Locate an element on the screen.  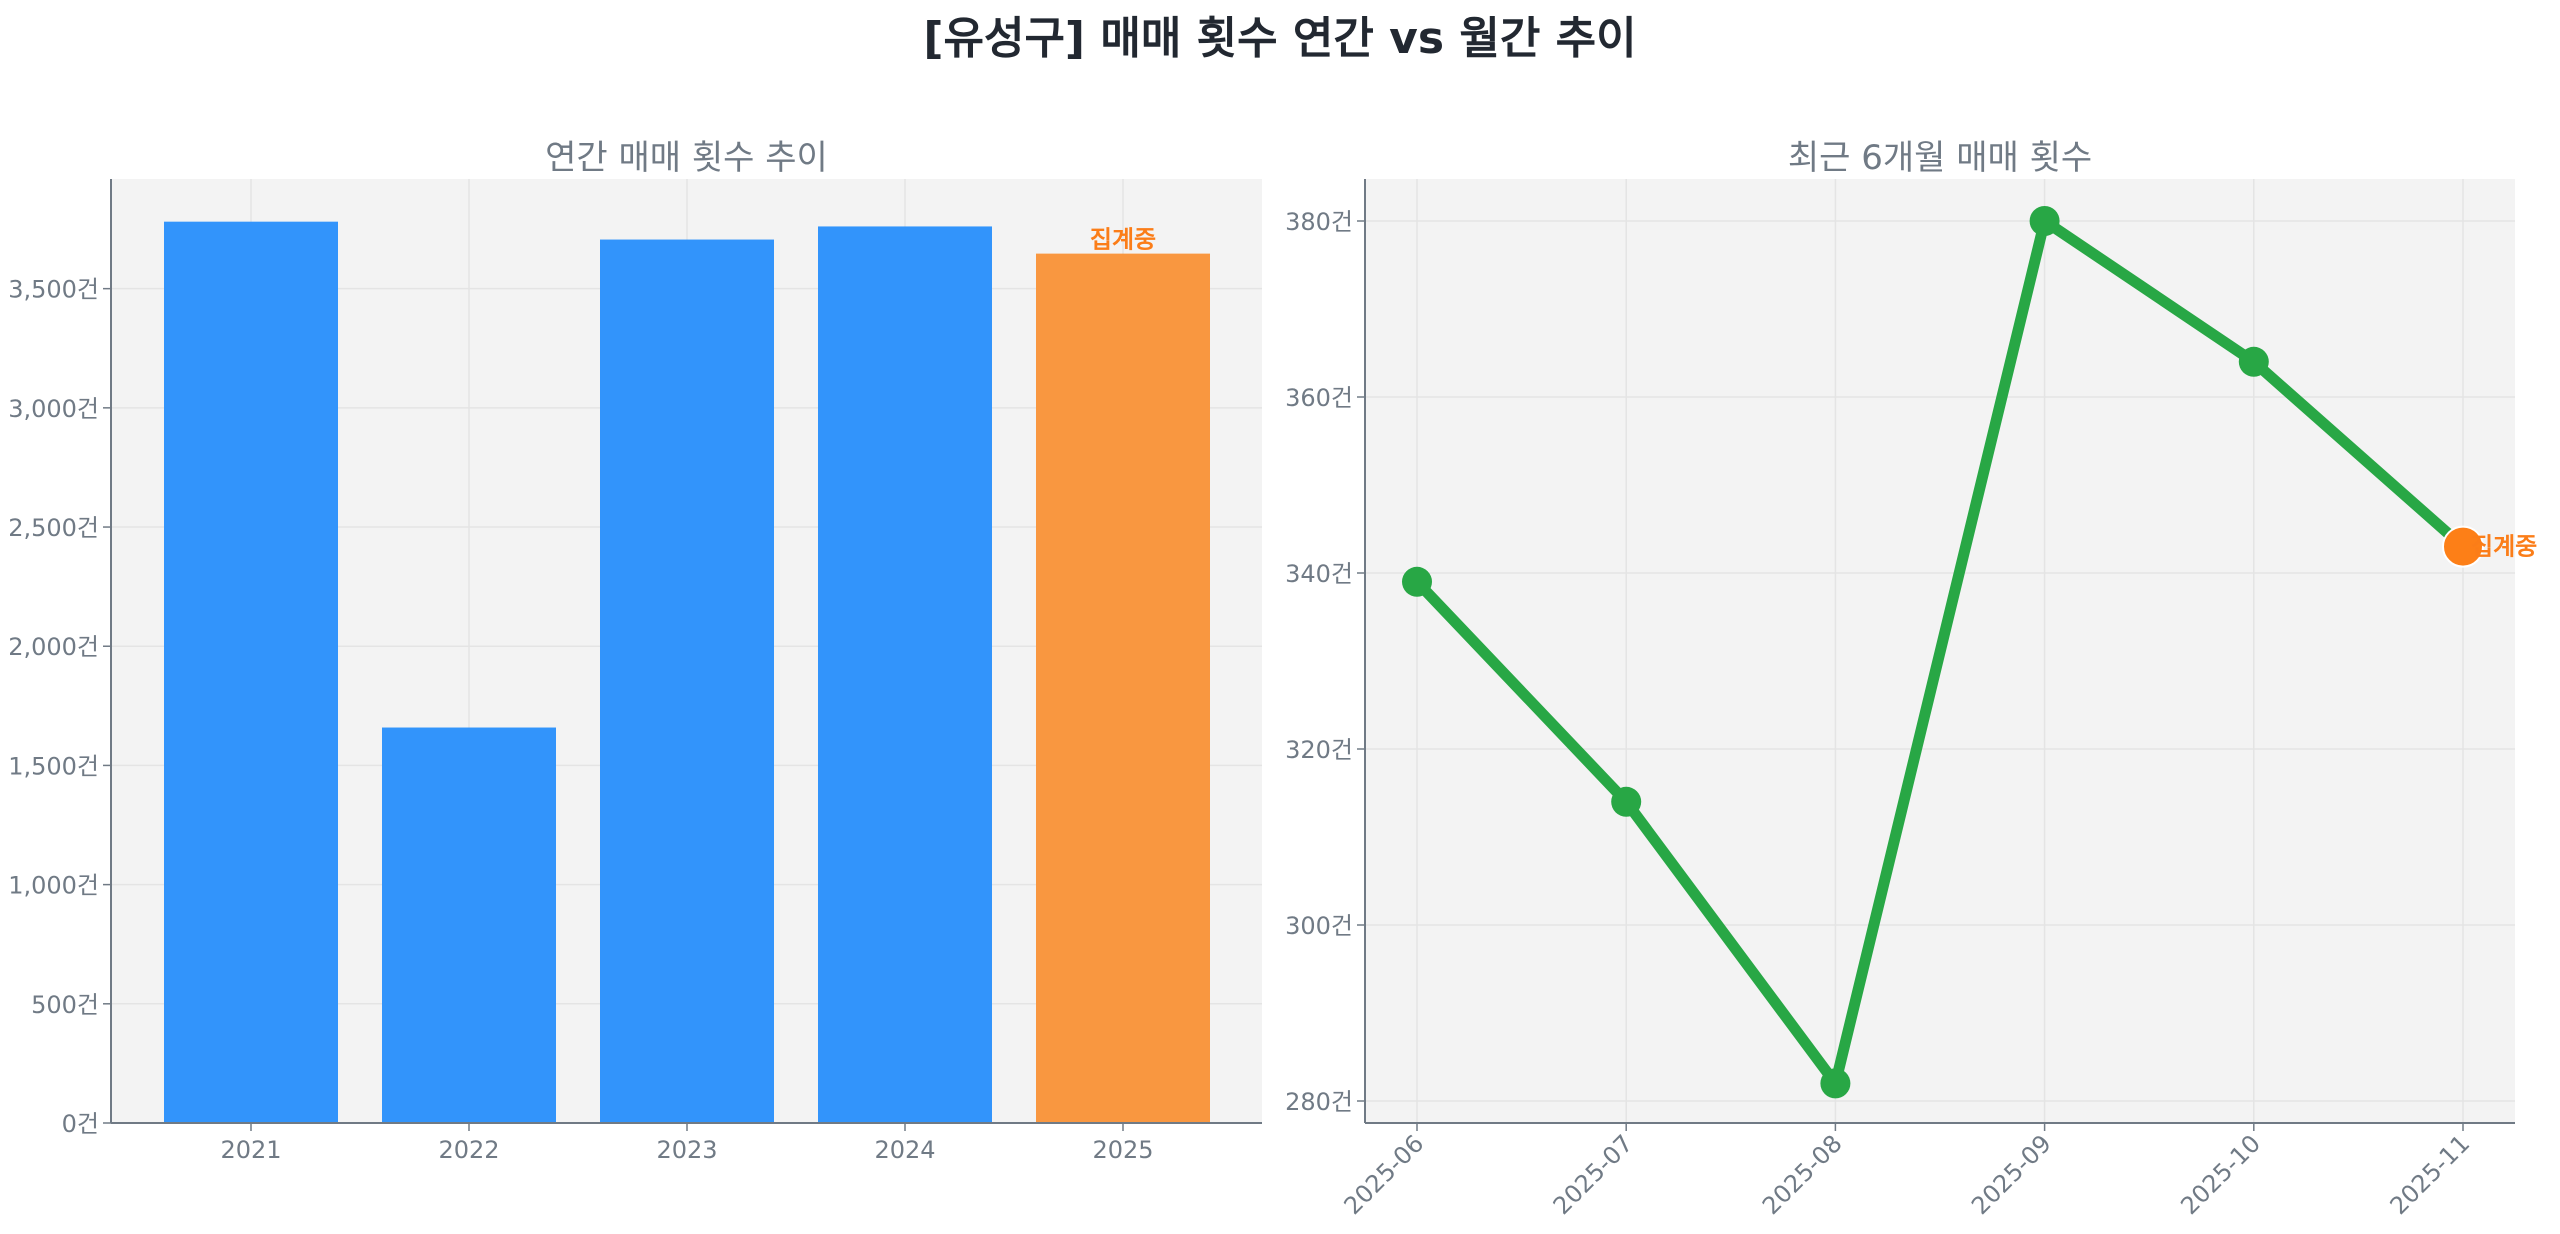
x-tick-label: 2021 is located at coordinates (250, 1150).